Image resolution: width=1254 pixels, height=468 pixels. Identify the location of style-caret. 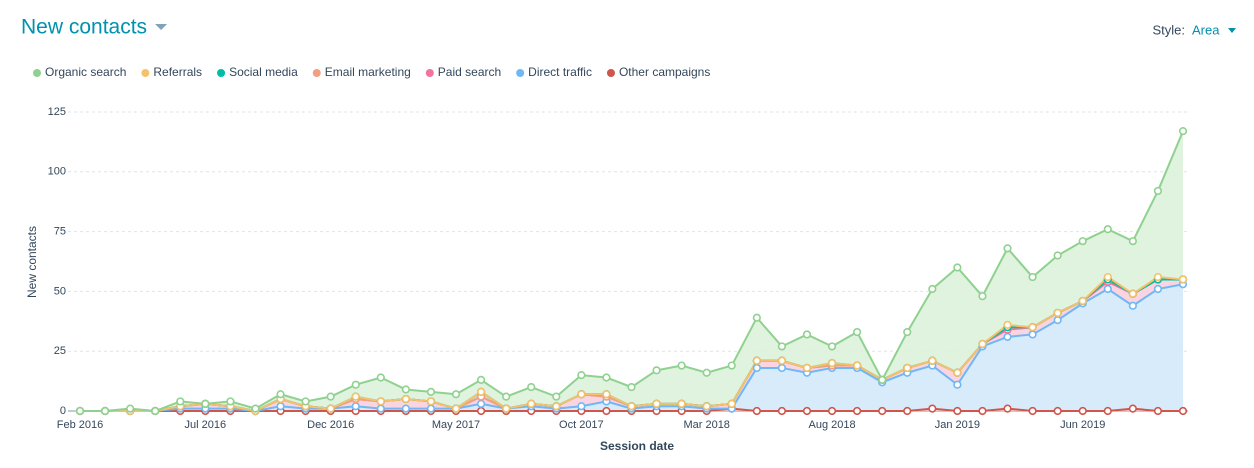
(1232, 30).